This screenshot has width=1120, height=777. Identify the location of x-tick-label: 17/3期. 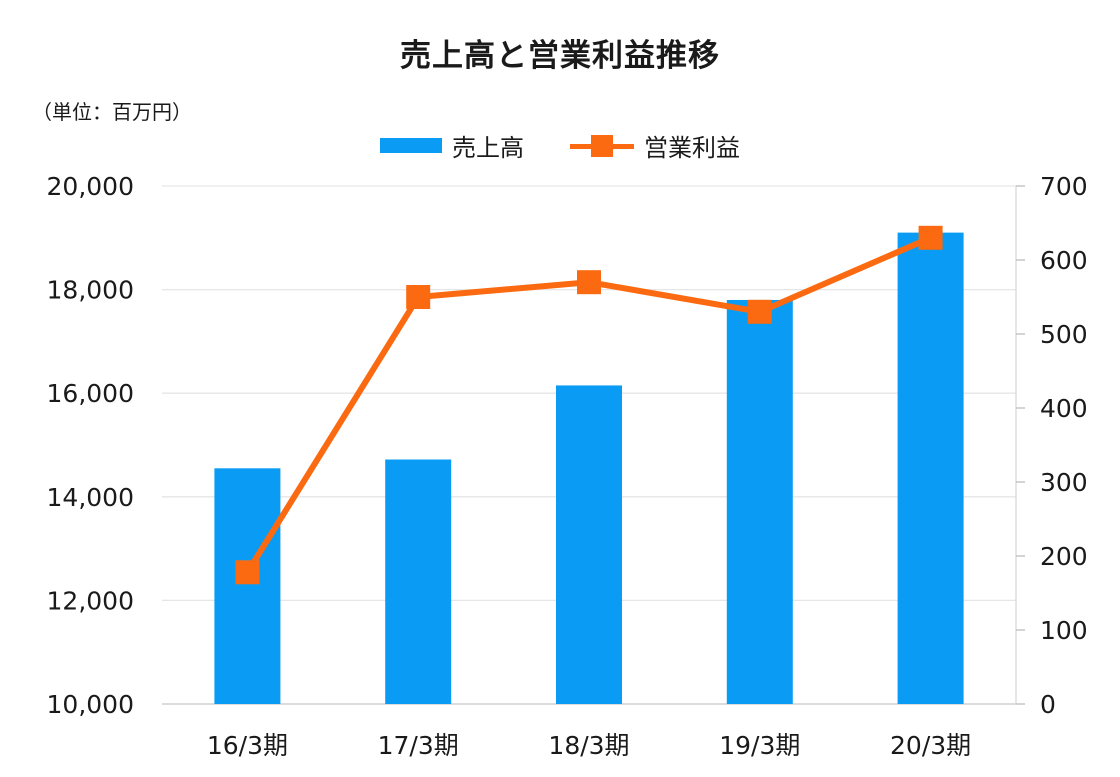
(418, 745).